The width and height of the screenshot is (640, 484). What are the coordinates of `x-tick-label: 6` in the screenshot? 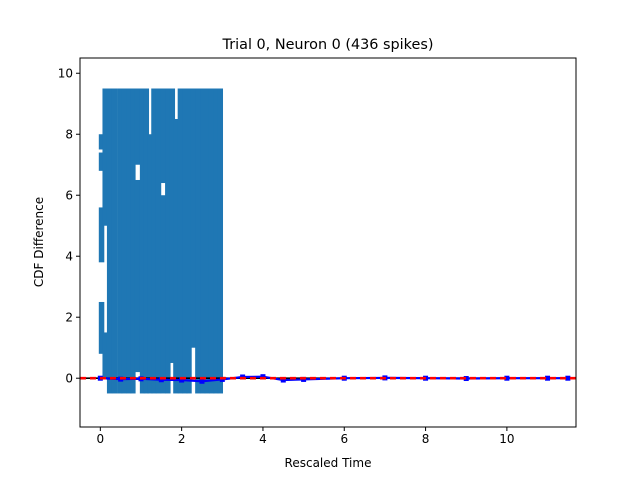 It's located at (344, 439).